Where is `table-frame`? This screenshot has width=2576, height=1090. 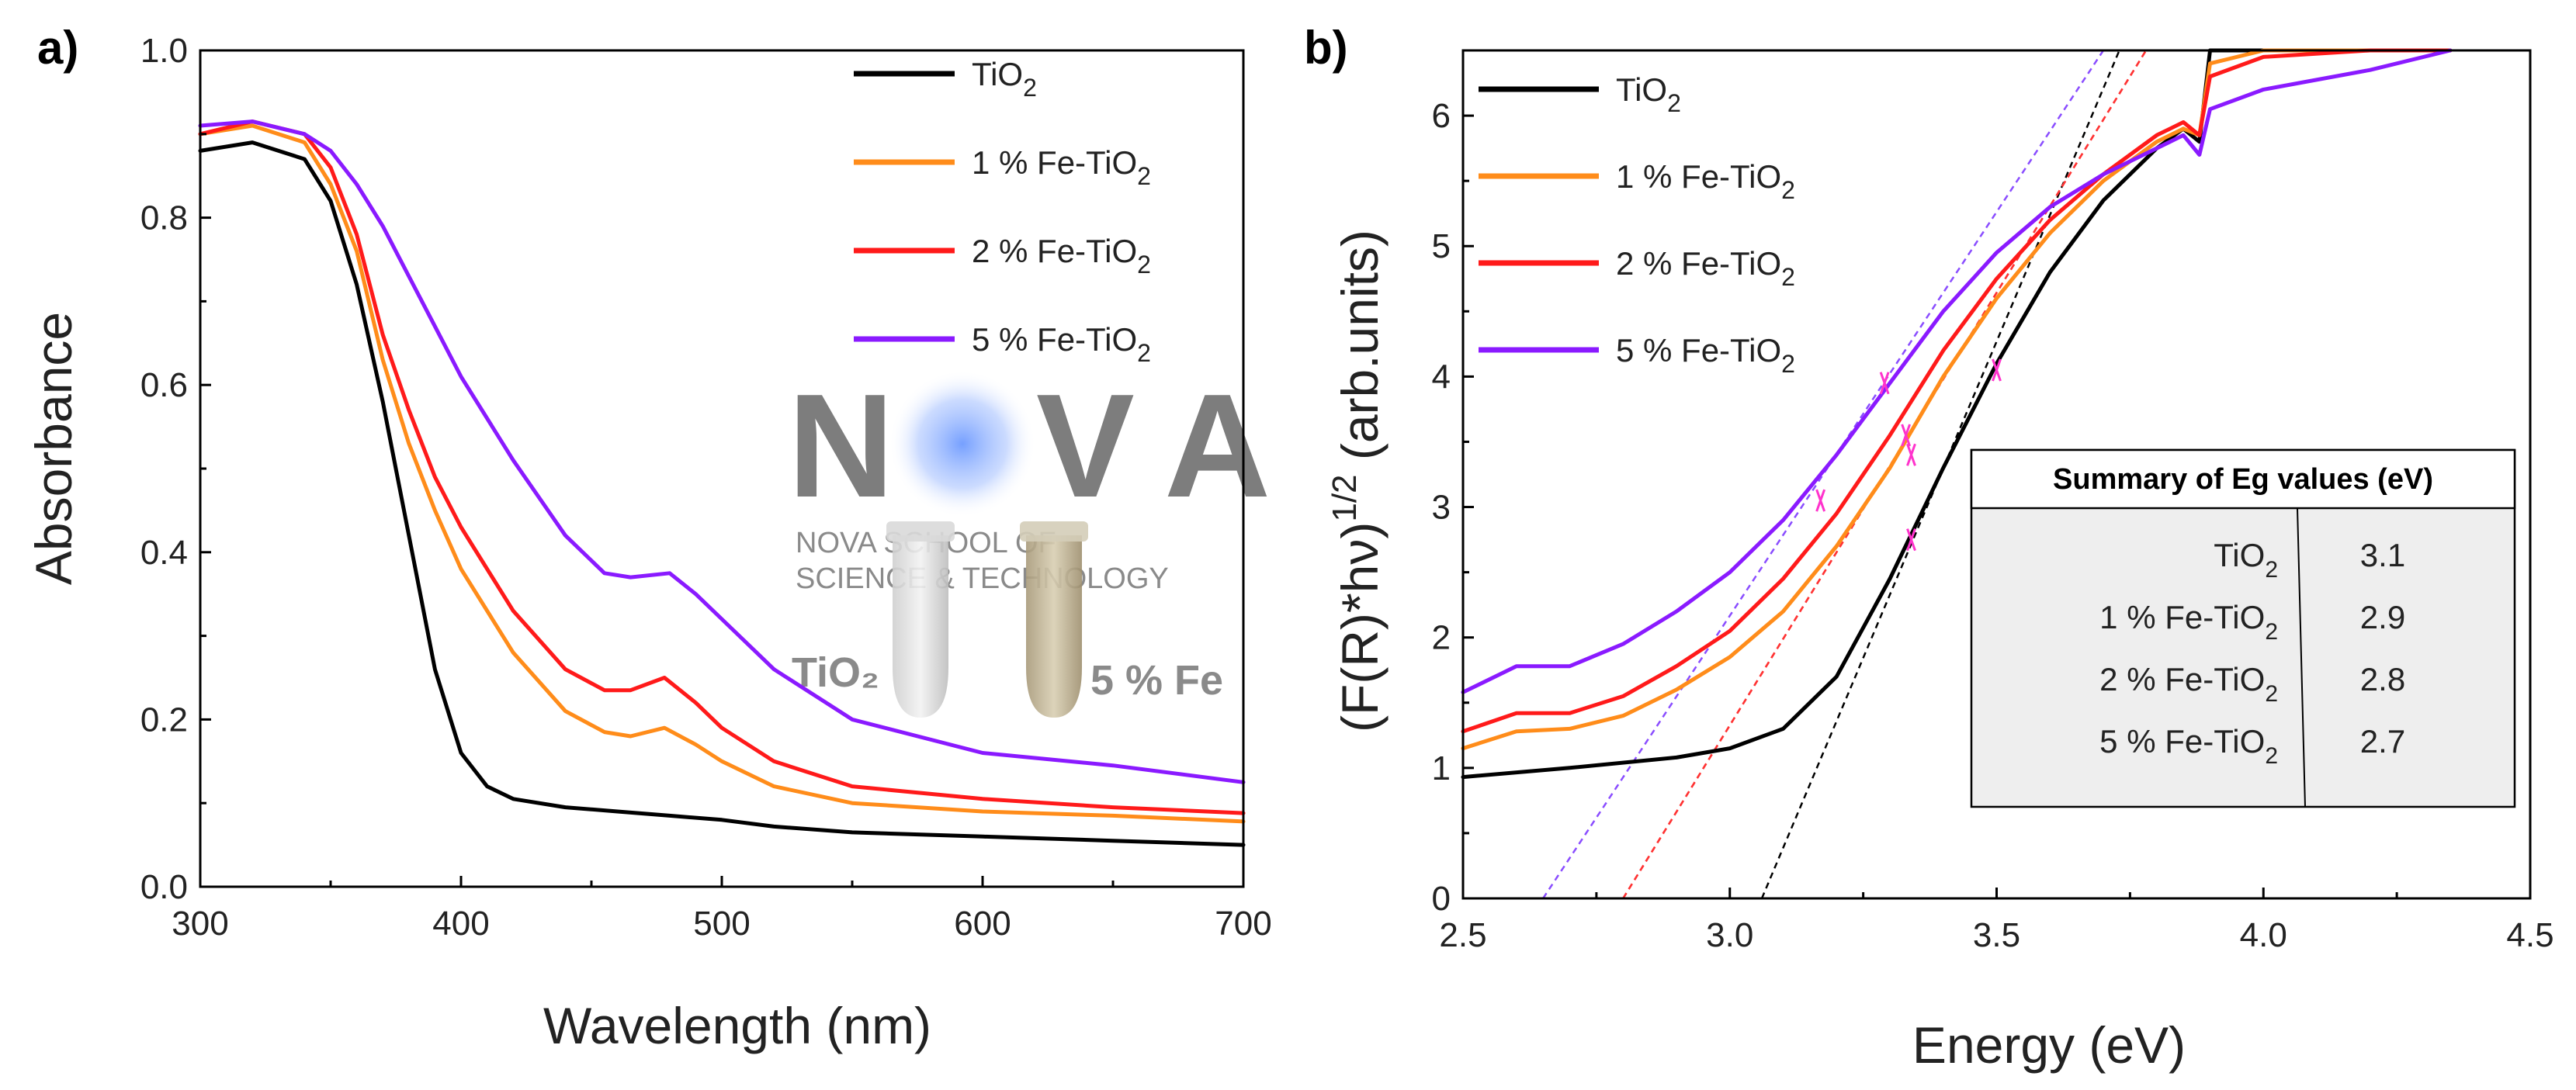
table-frame is located at coordinates (2243, 628).